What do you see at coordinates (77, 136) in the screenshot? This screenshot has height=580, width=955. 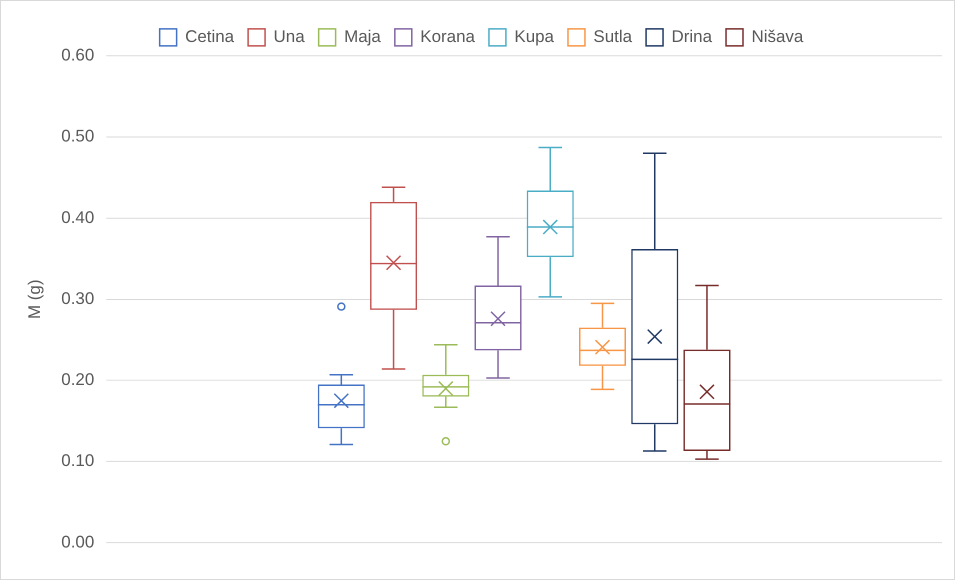 I see `y-tick-label: 0.50` at bounding box center [77, 136].